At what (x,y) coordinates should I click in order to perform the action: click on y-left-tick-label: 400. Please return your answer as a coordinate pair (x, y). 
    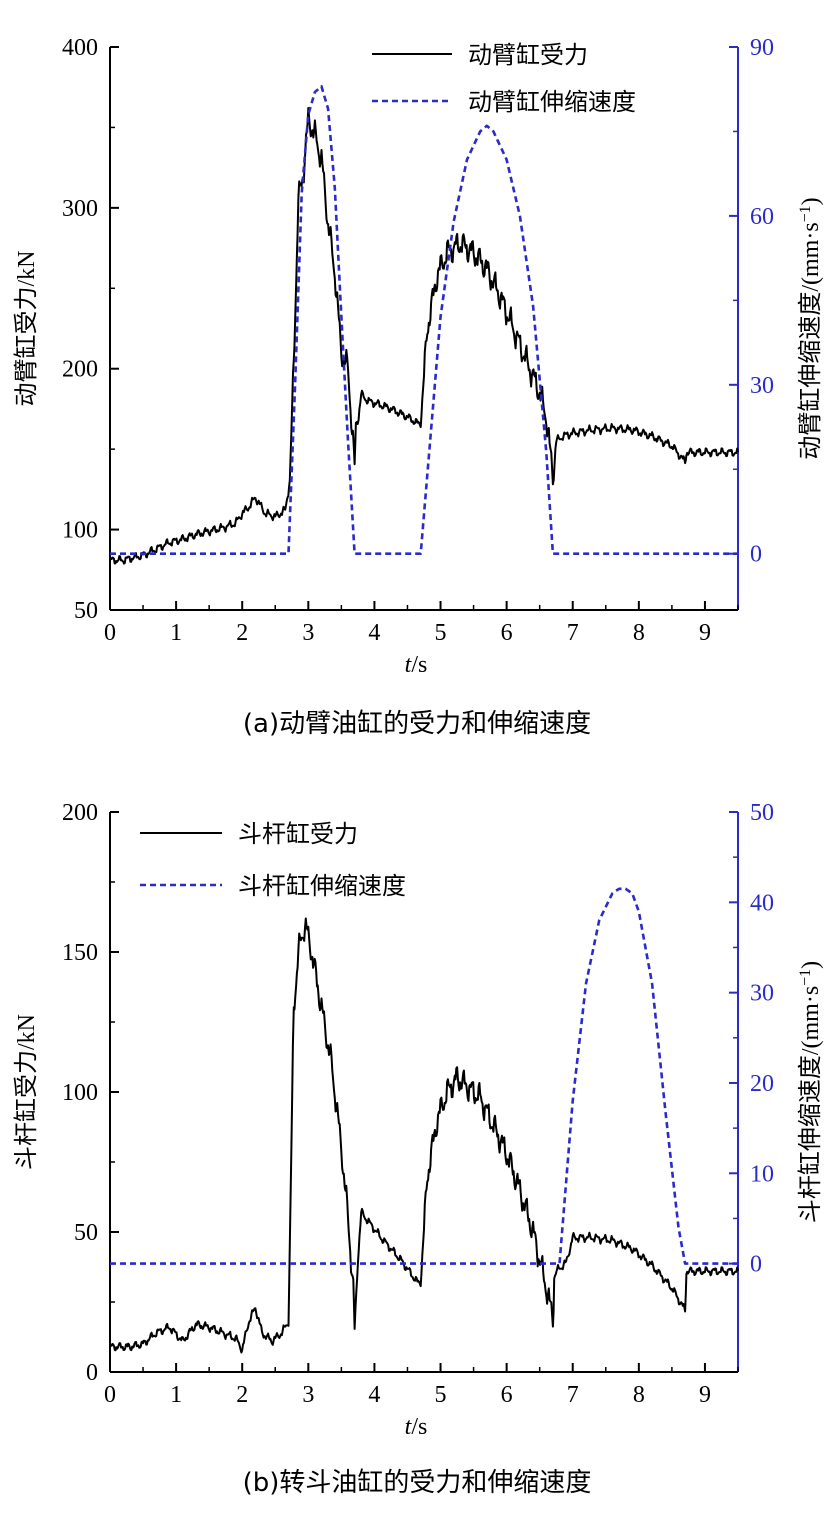
    Looking at the image, I should click on (80, 48).